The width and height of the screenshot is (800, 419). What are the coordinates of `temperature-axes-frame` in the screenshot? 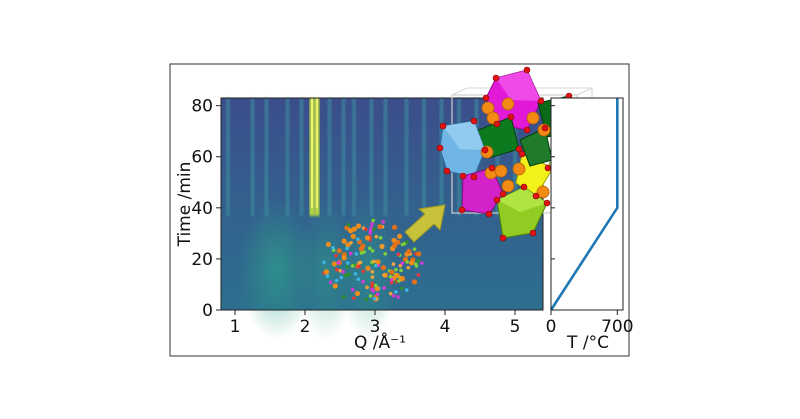 It's located at (587, 204).